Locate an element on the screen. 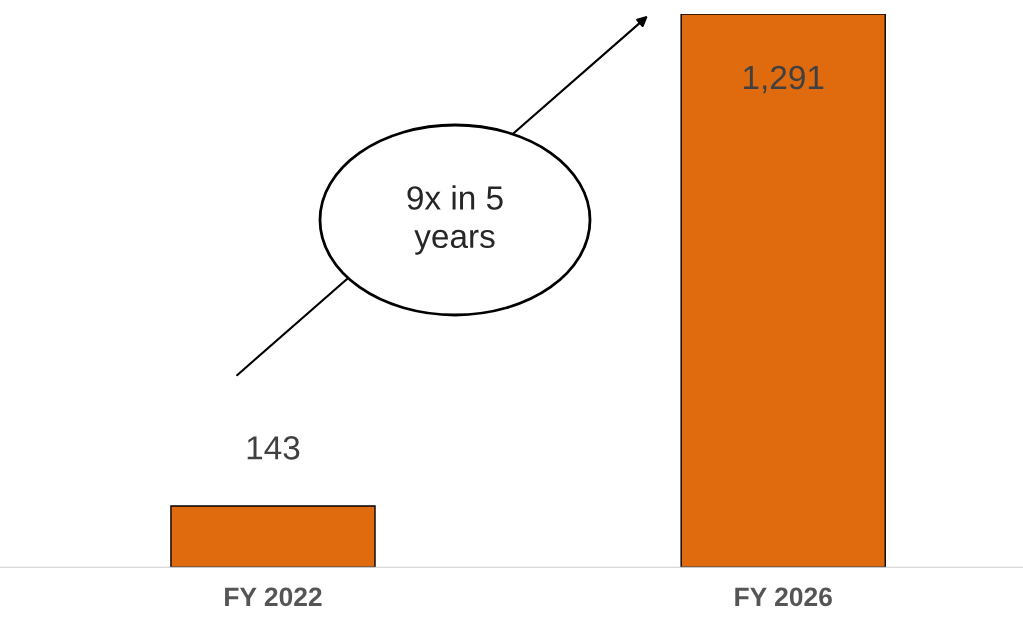 Image resolution: width=1023 pixels, height=636 pixels. data-label: 1,291 is located at coordinates (784, 79).